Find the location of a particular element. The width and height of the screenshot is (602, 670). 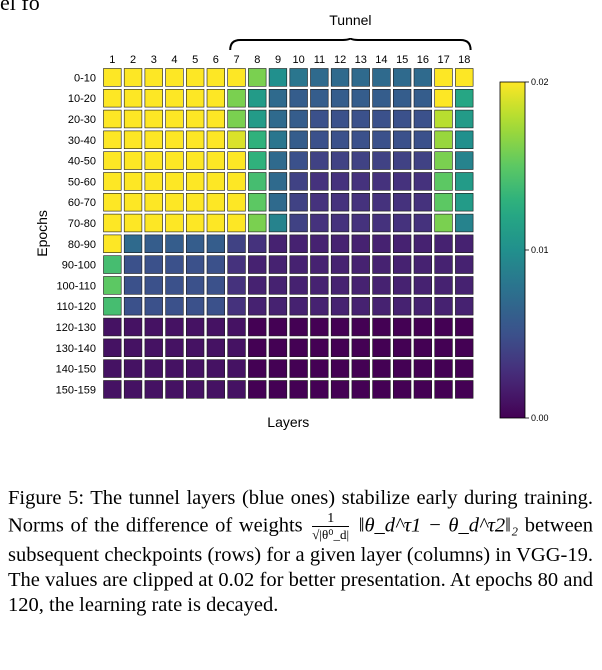

x-tick-label: 17 is located at coordinates (443, 60).